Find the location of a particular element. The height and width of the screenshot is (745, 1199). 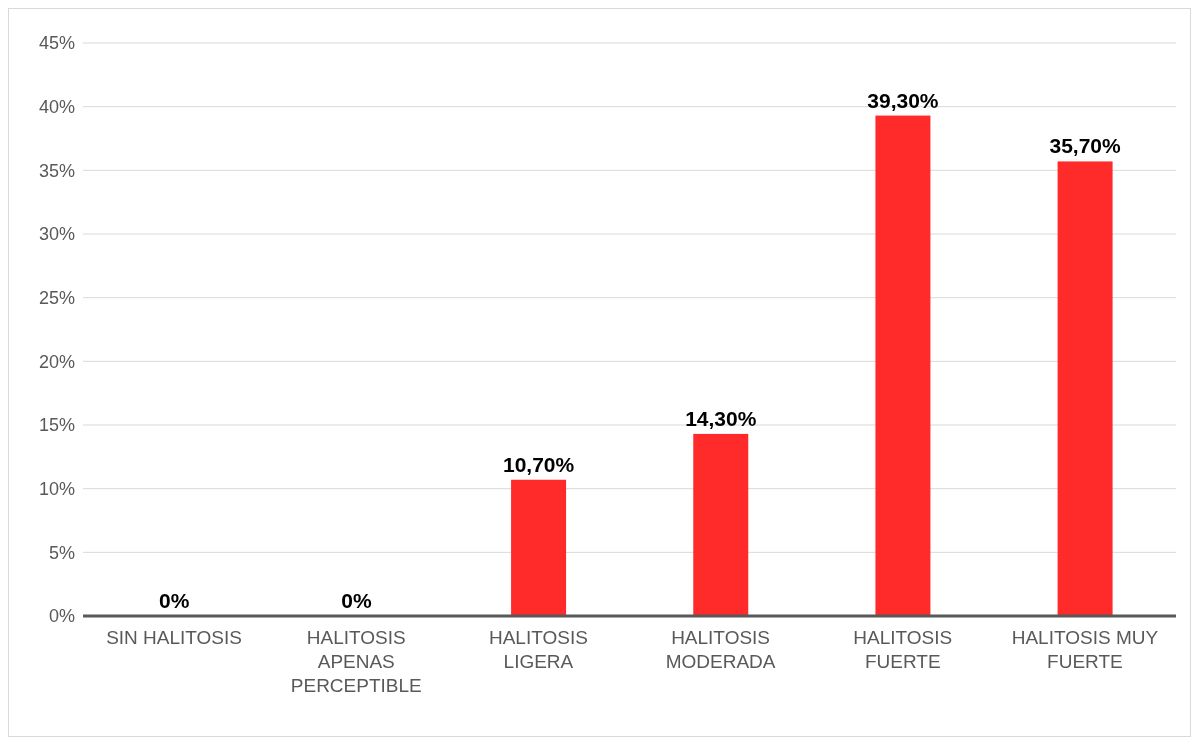

y-tick-label: 0% is located at coordinates (61, 616).